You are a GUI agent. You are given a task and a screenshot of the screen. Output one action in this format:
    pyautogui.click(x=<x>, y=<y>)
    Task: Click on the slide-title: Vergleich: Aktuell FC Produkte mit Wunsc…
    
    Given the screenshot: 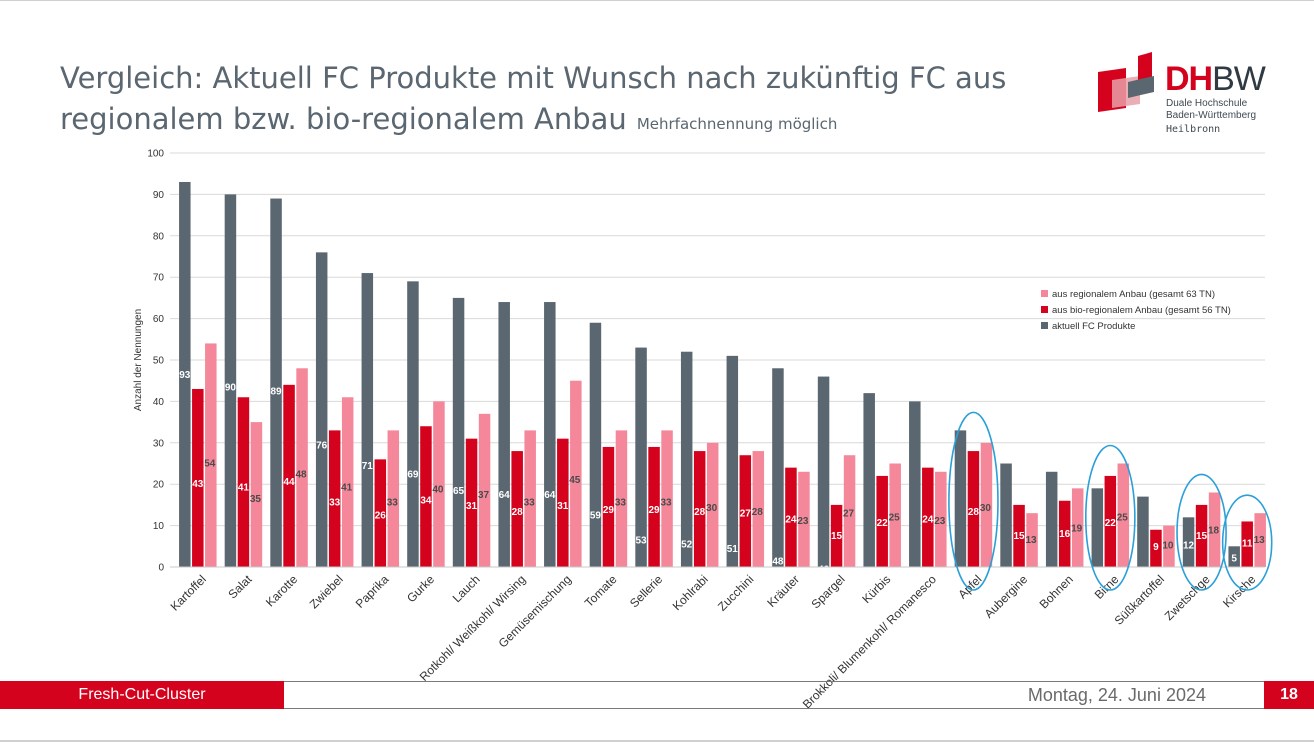 What is the action you would take?
    pyautogui.click(x=533, y=98)
    